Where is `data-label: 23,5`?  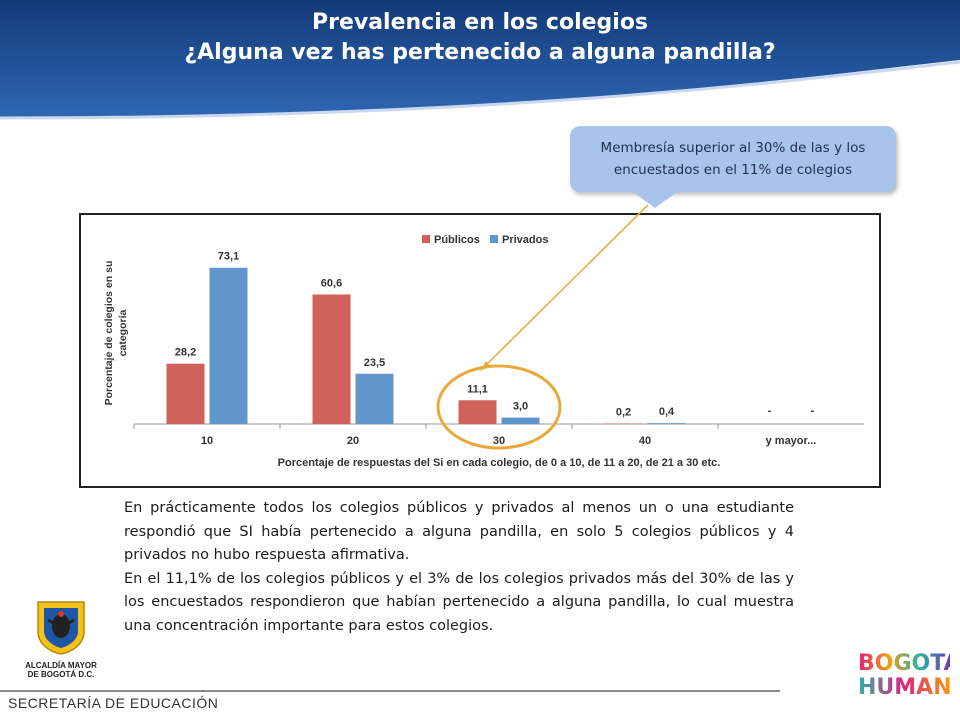
data-label: 23,5 is located at coordinates (374, 363).